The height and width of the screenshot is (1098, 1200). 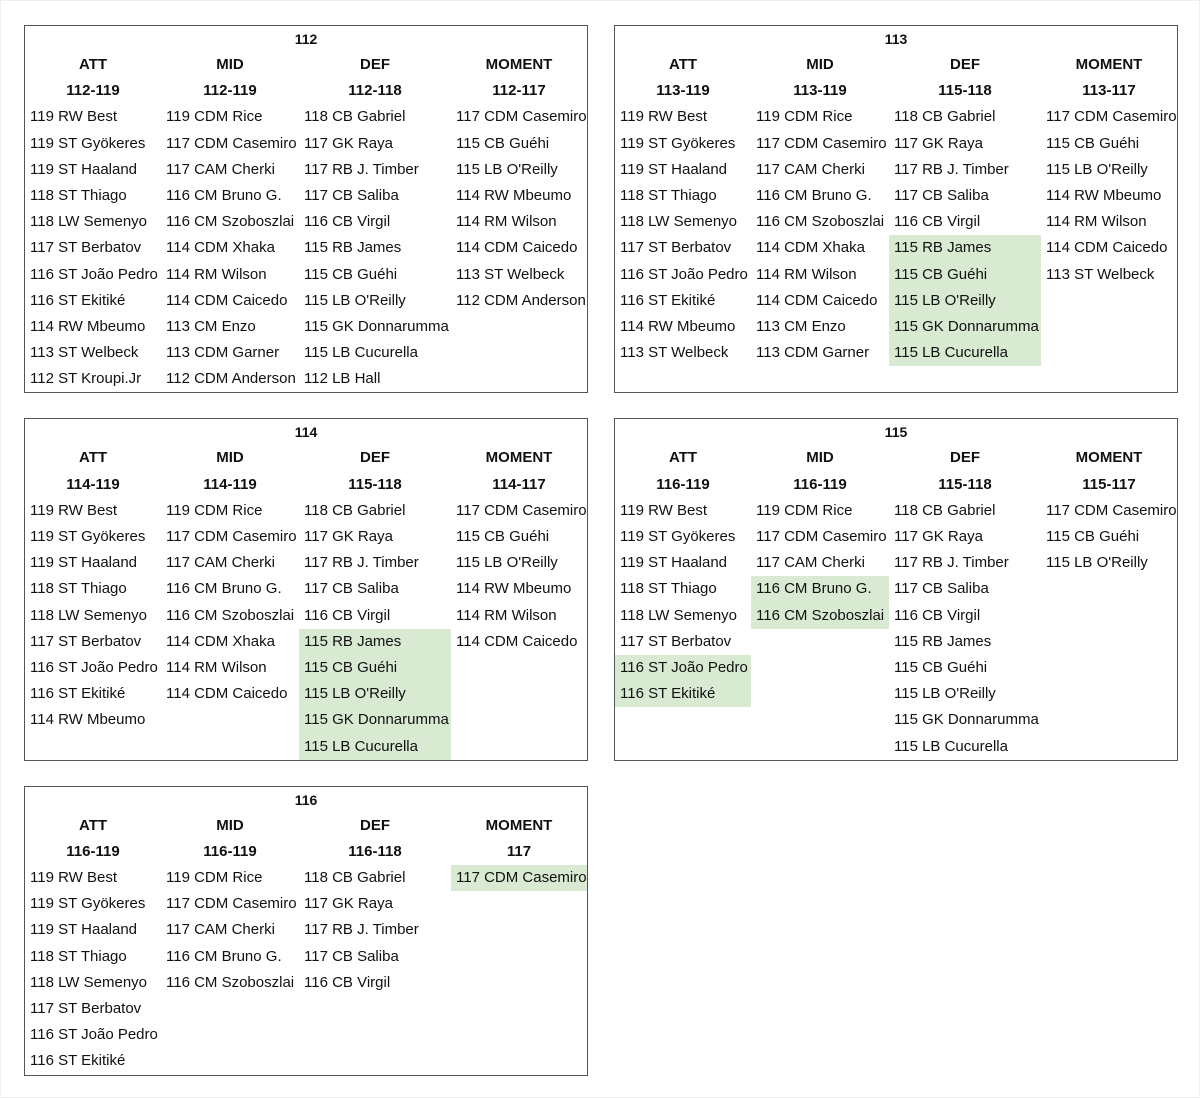 What do you see at coordinates (306, 799) in the screenshot?
I see `panel-title: 116` at bounding box center [306, 799].